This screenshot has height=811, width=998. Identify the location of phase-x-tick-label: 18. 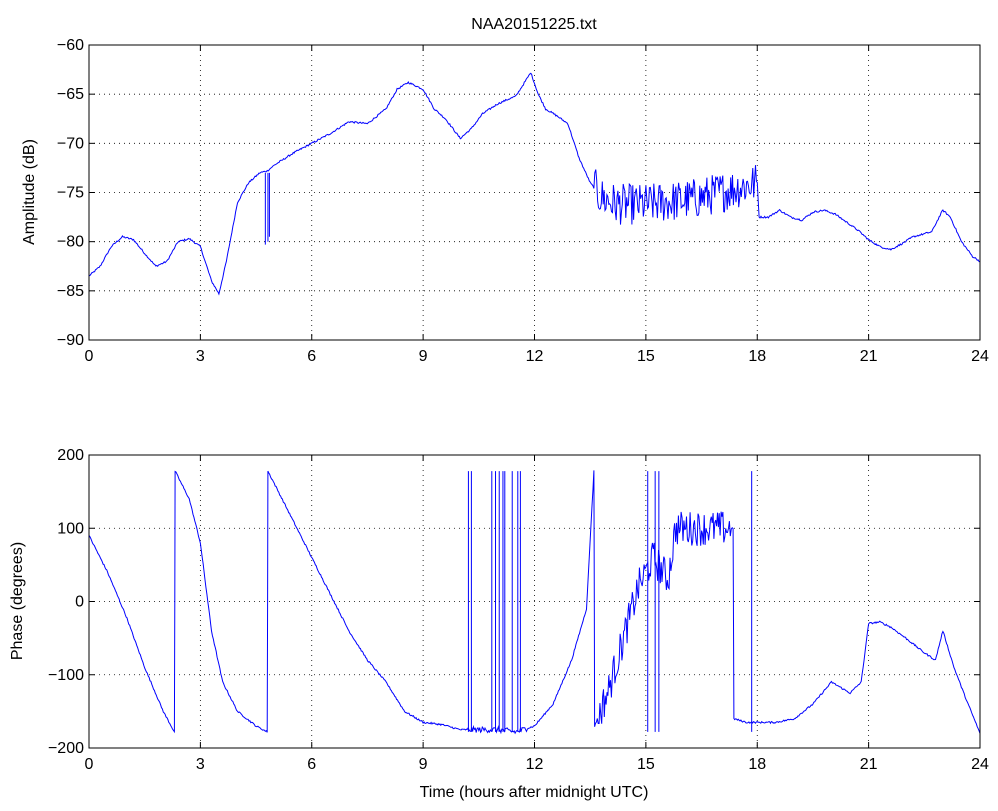
(757, 764).